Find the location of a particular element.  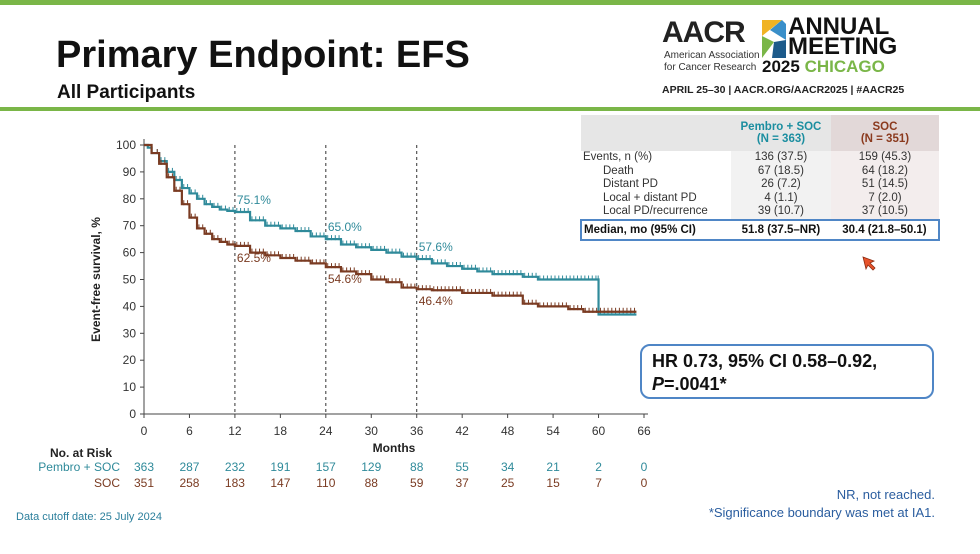

table-header-empty is located at coordinates (656, 133).